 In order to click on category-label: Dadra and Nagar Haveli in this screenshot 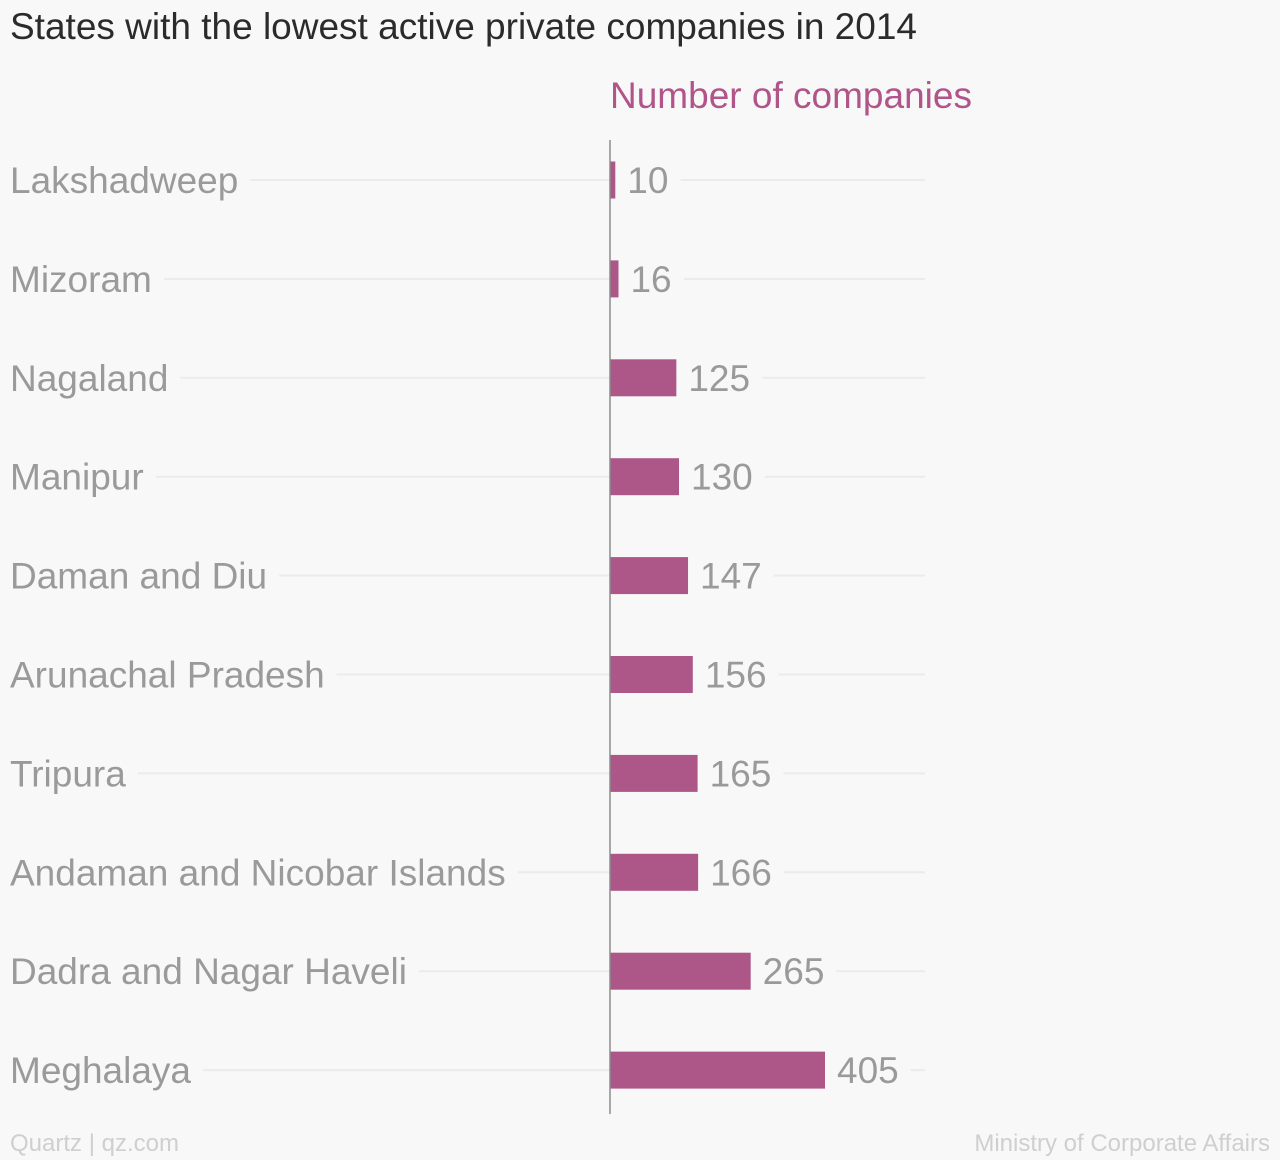, I will do `click(208, 971)`.